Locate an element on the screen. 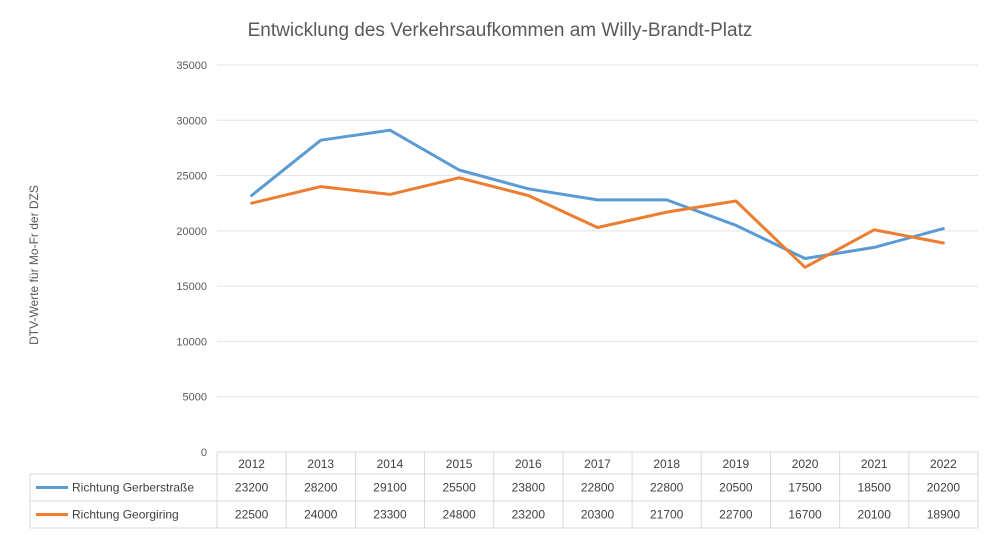 The image size is (1000, 536). data-table-cell: 20100 is located at coordinates (875, 515).